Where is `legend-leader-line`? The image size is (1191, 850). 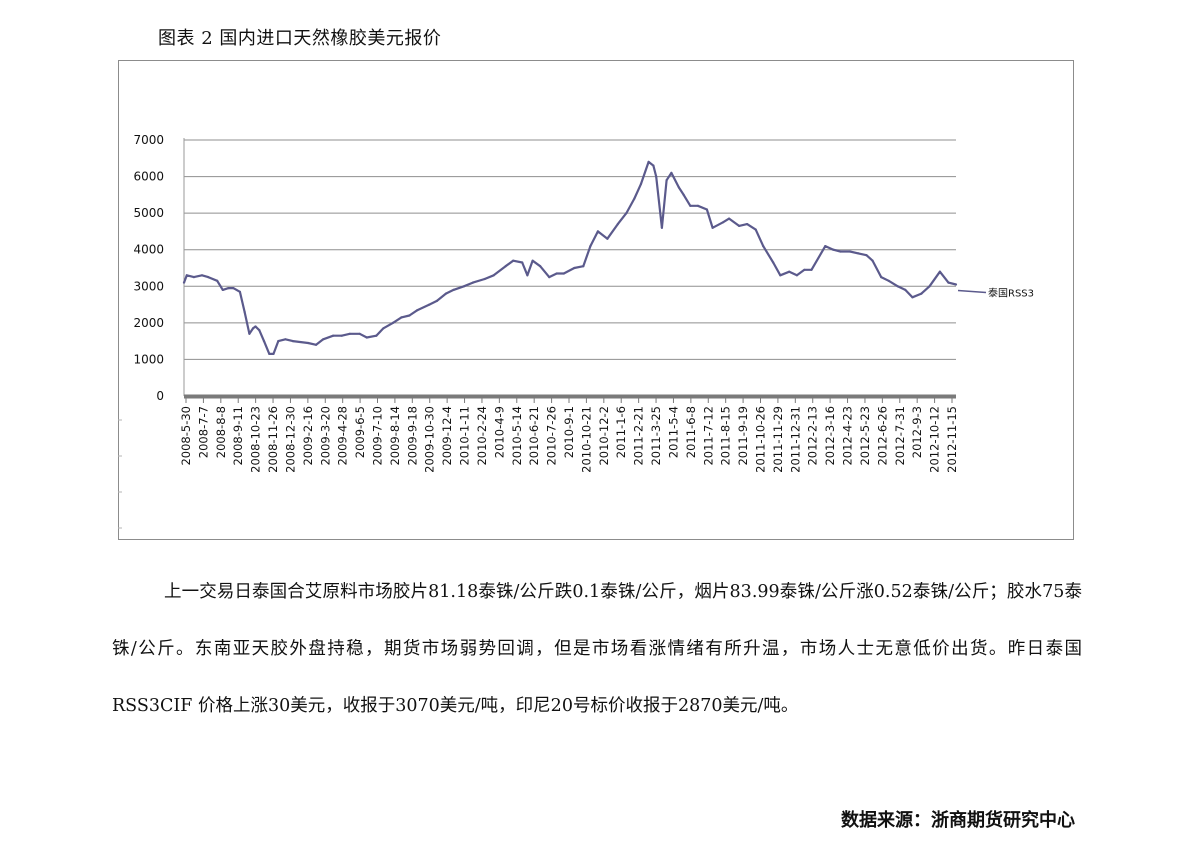 legend-leader-line is located at coordinates (972, 291).